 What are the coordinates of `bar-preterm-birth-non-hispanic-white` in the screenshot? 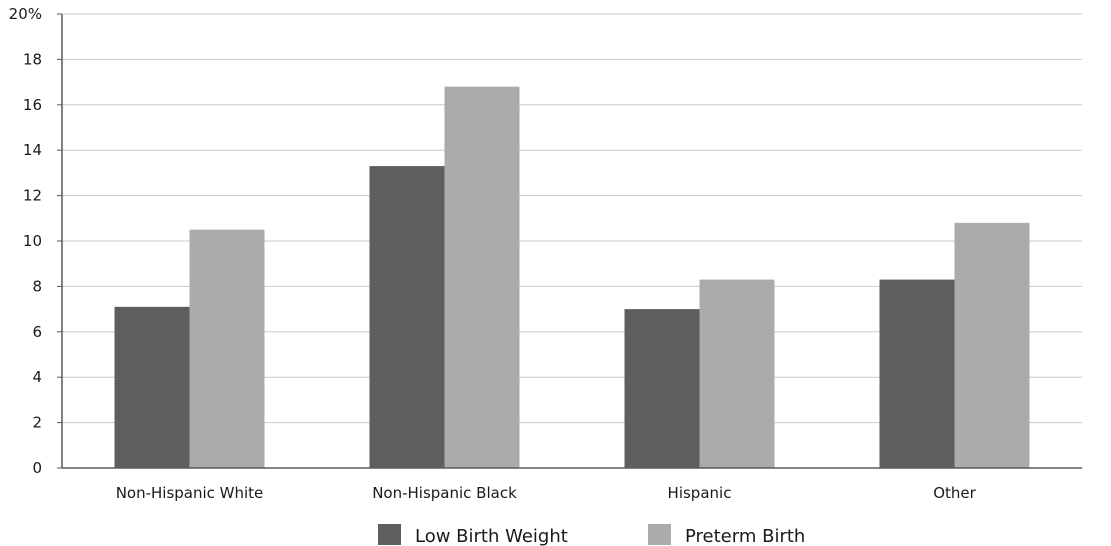 It's located at (227, 348).